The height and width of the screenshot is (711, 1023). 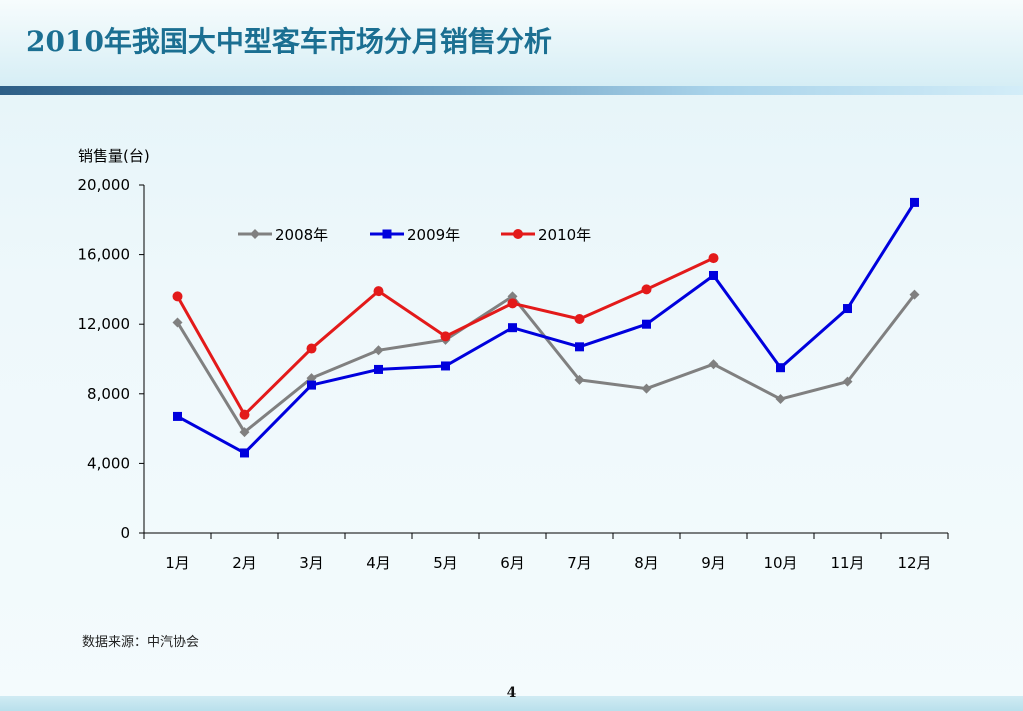 I want to click on series-2010年, so click(x=445, y=336).